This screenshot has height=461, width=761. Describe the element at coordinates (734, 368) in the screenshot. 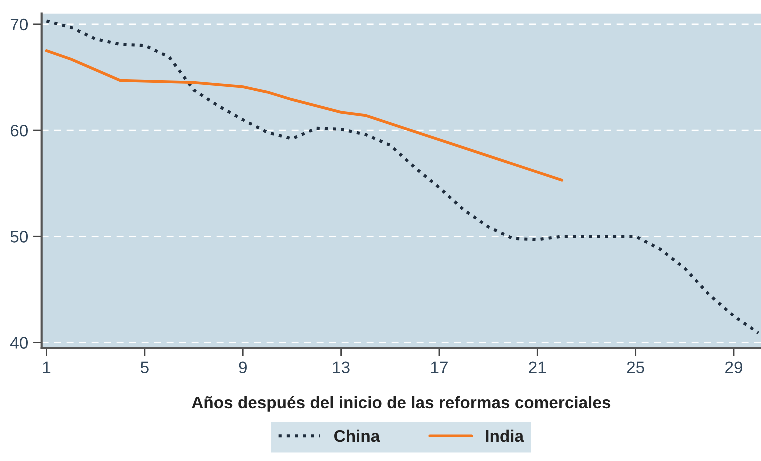

I see `x-tick-label: 29` at that location.